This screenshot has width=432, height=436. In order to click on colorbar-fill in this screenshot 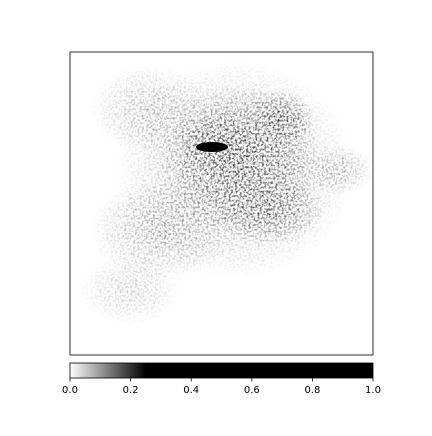, I will do `click(221, 370)`.